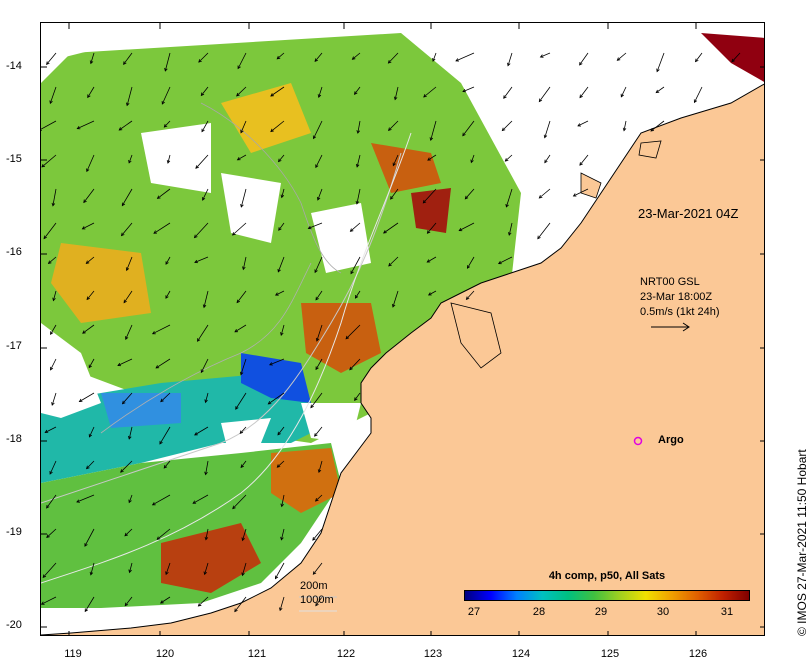 The width and height of the screenshot is (809, 672). I want to click on sst-hot-ne, so click(732, 57).